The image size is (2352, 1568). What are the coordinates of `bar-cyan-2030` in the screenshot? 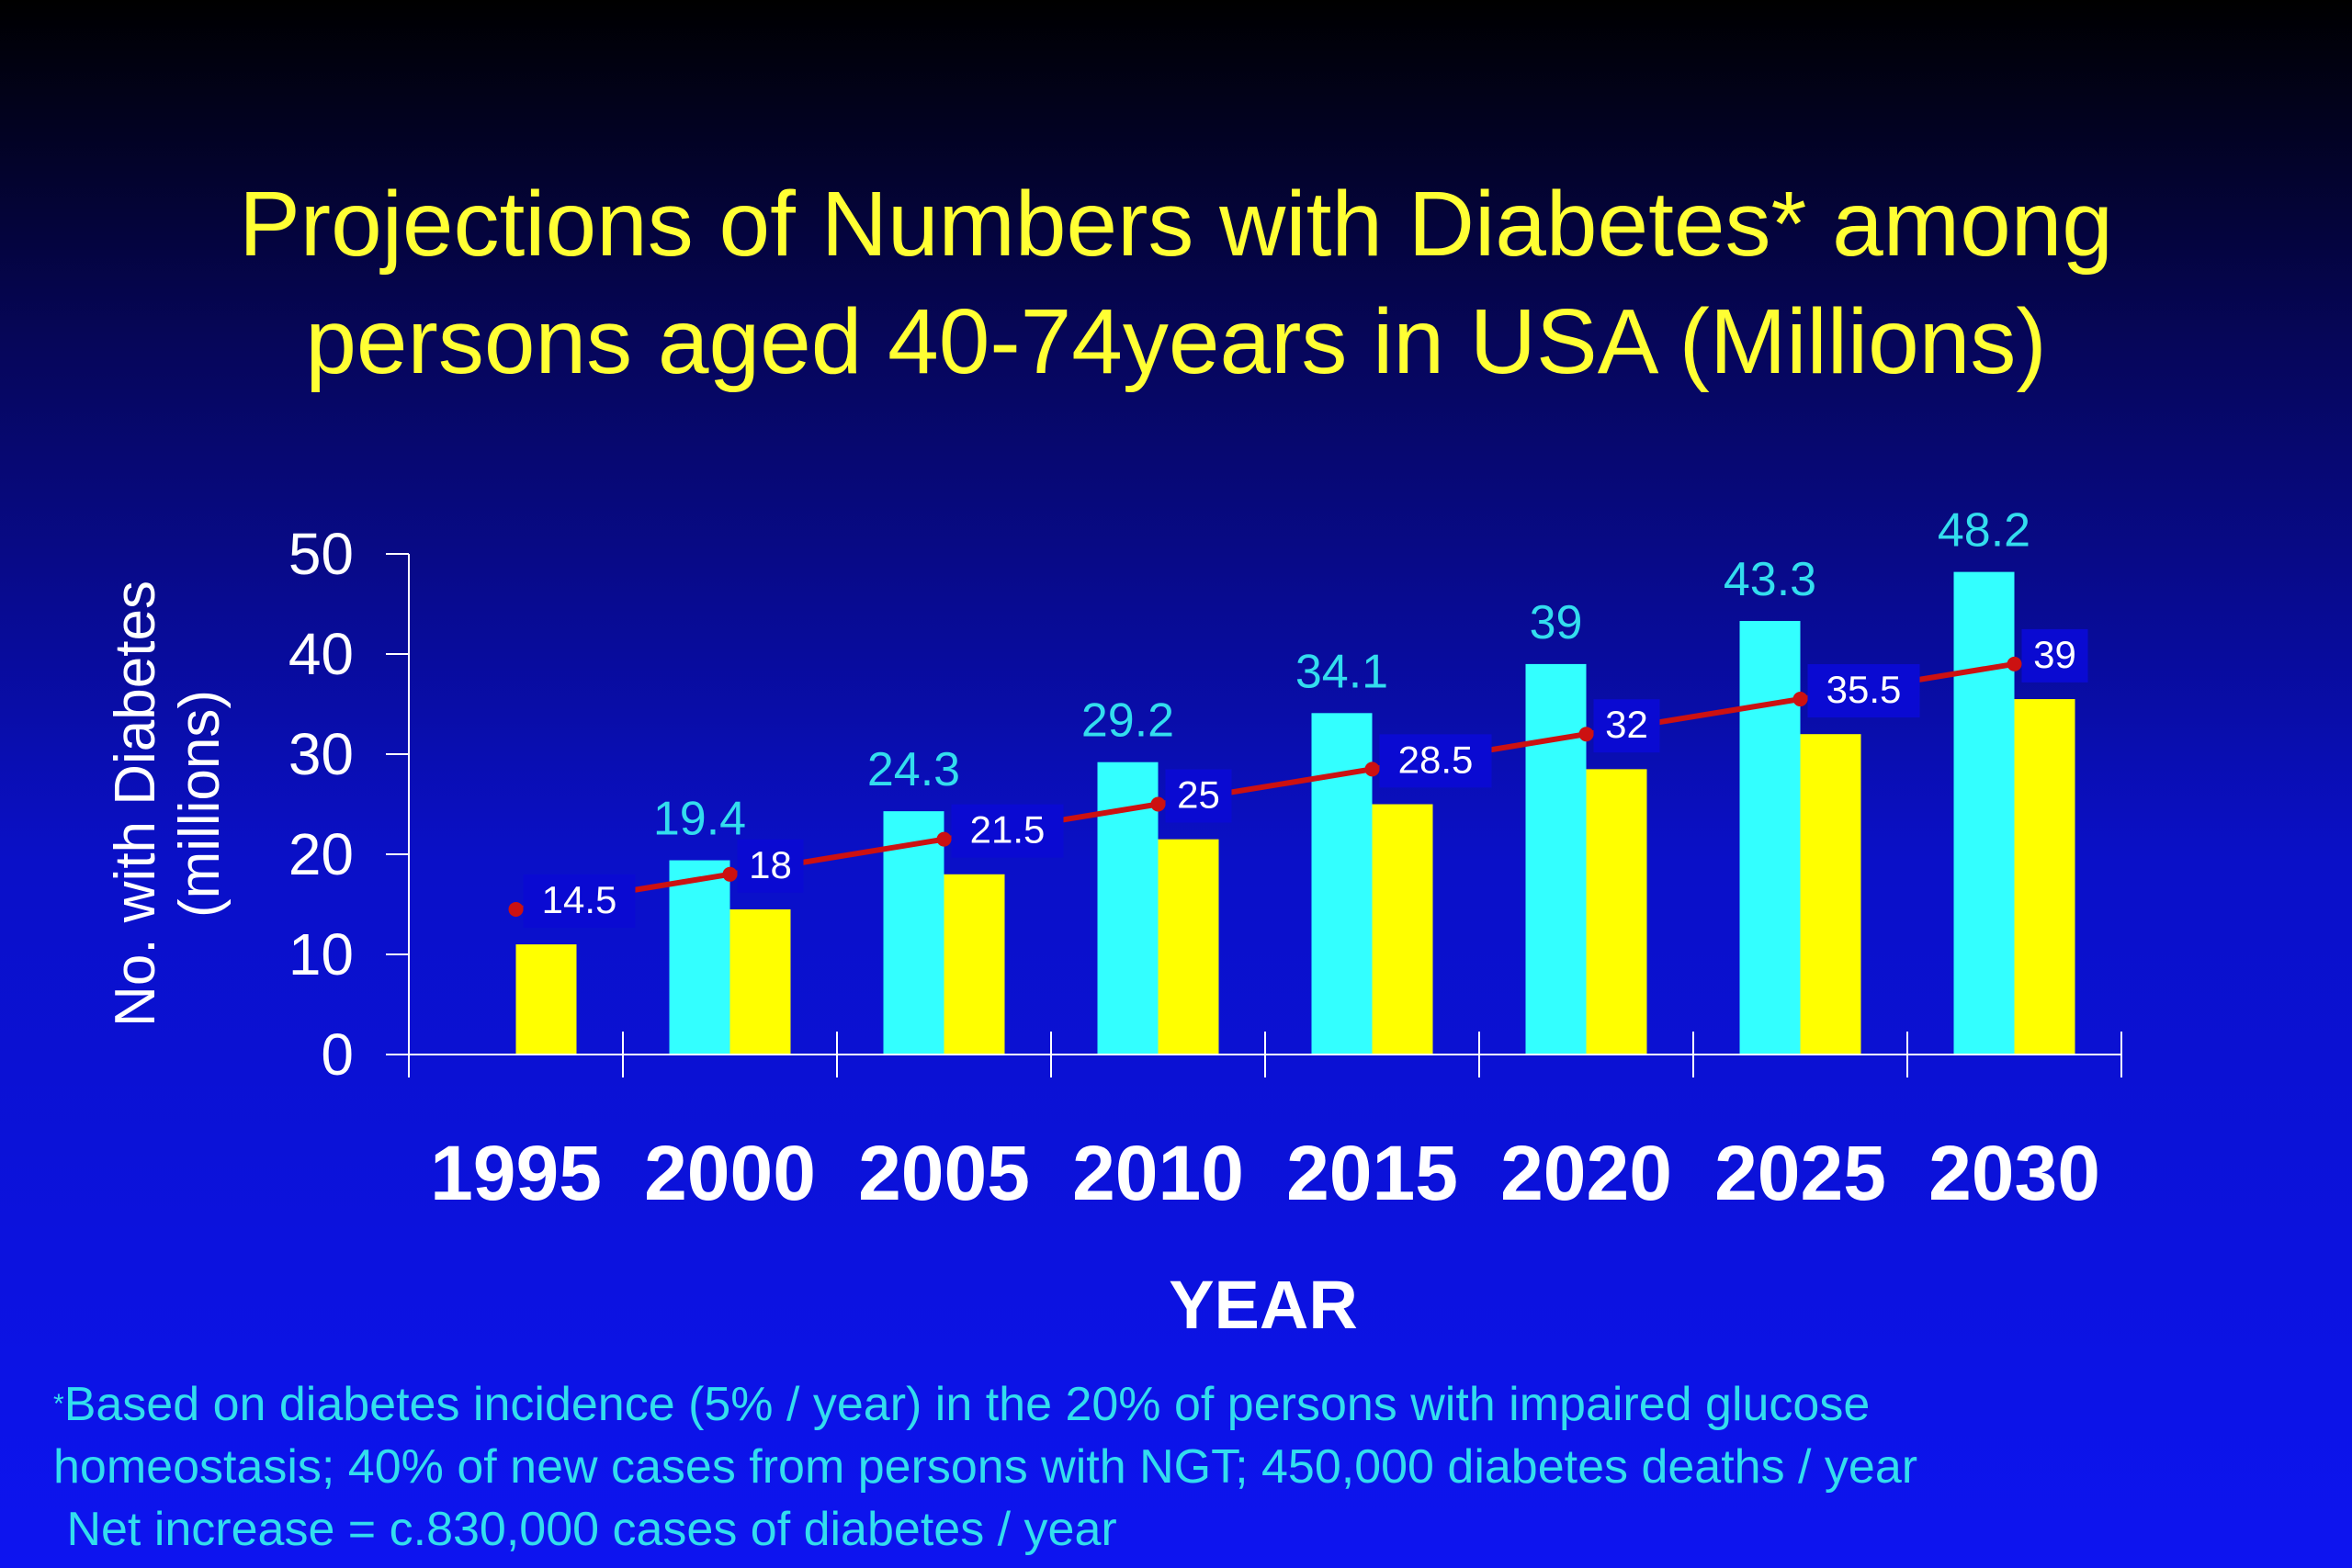 It's located at (1984, 813).